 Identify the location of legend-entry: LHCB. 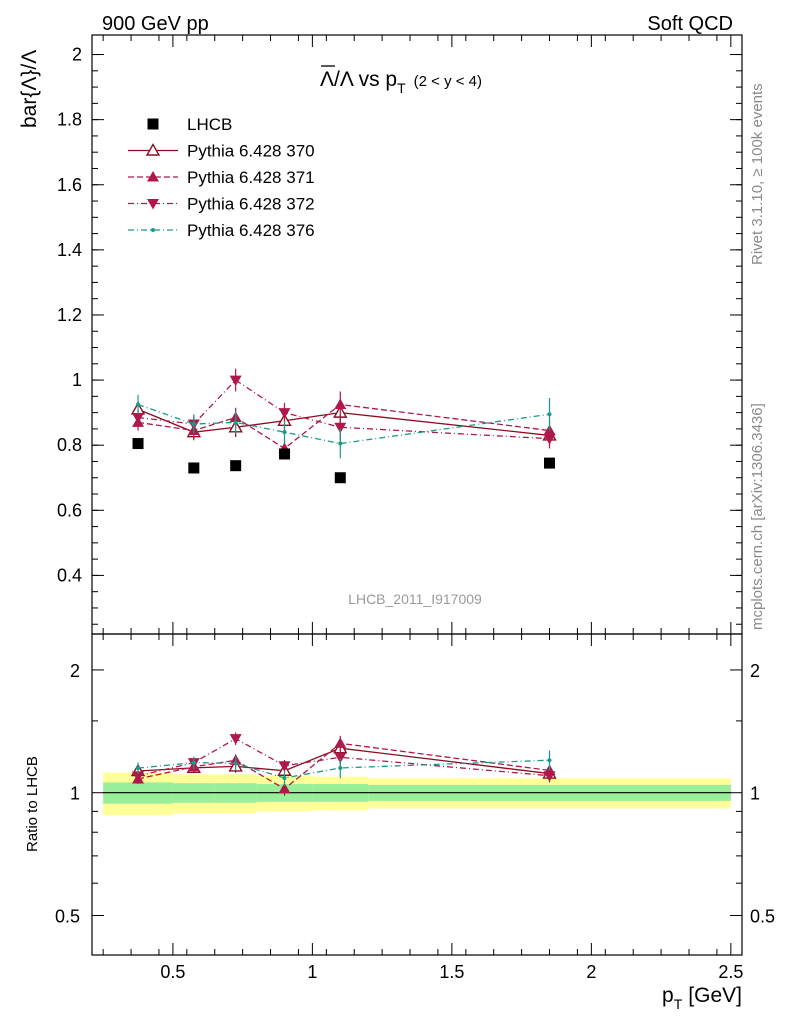
(189, 124).